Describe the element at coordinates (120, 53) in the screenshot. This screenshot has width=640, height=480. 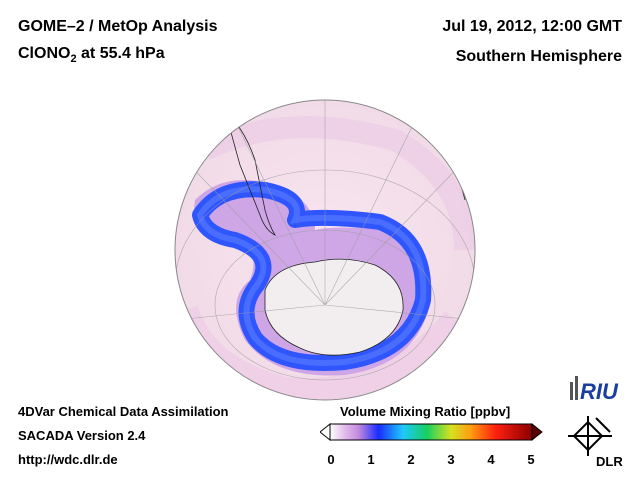
I see `pressure-level: at 55.4 hPa` at that location.